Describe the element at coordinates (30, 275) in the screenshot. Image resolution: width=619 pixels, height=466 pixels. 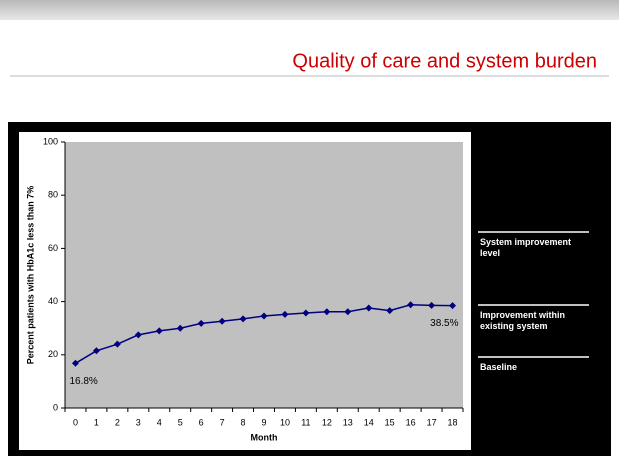
I see `y-axis-label: Percent patients with HbA1c less than 7%` at that location.